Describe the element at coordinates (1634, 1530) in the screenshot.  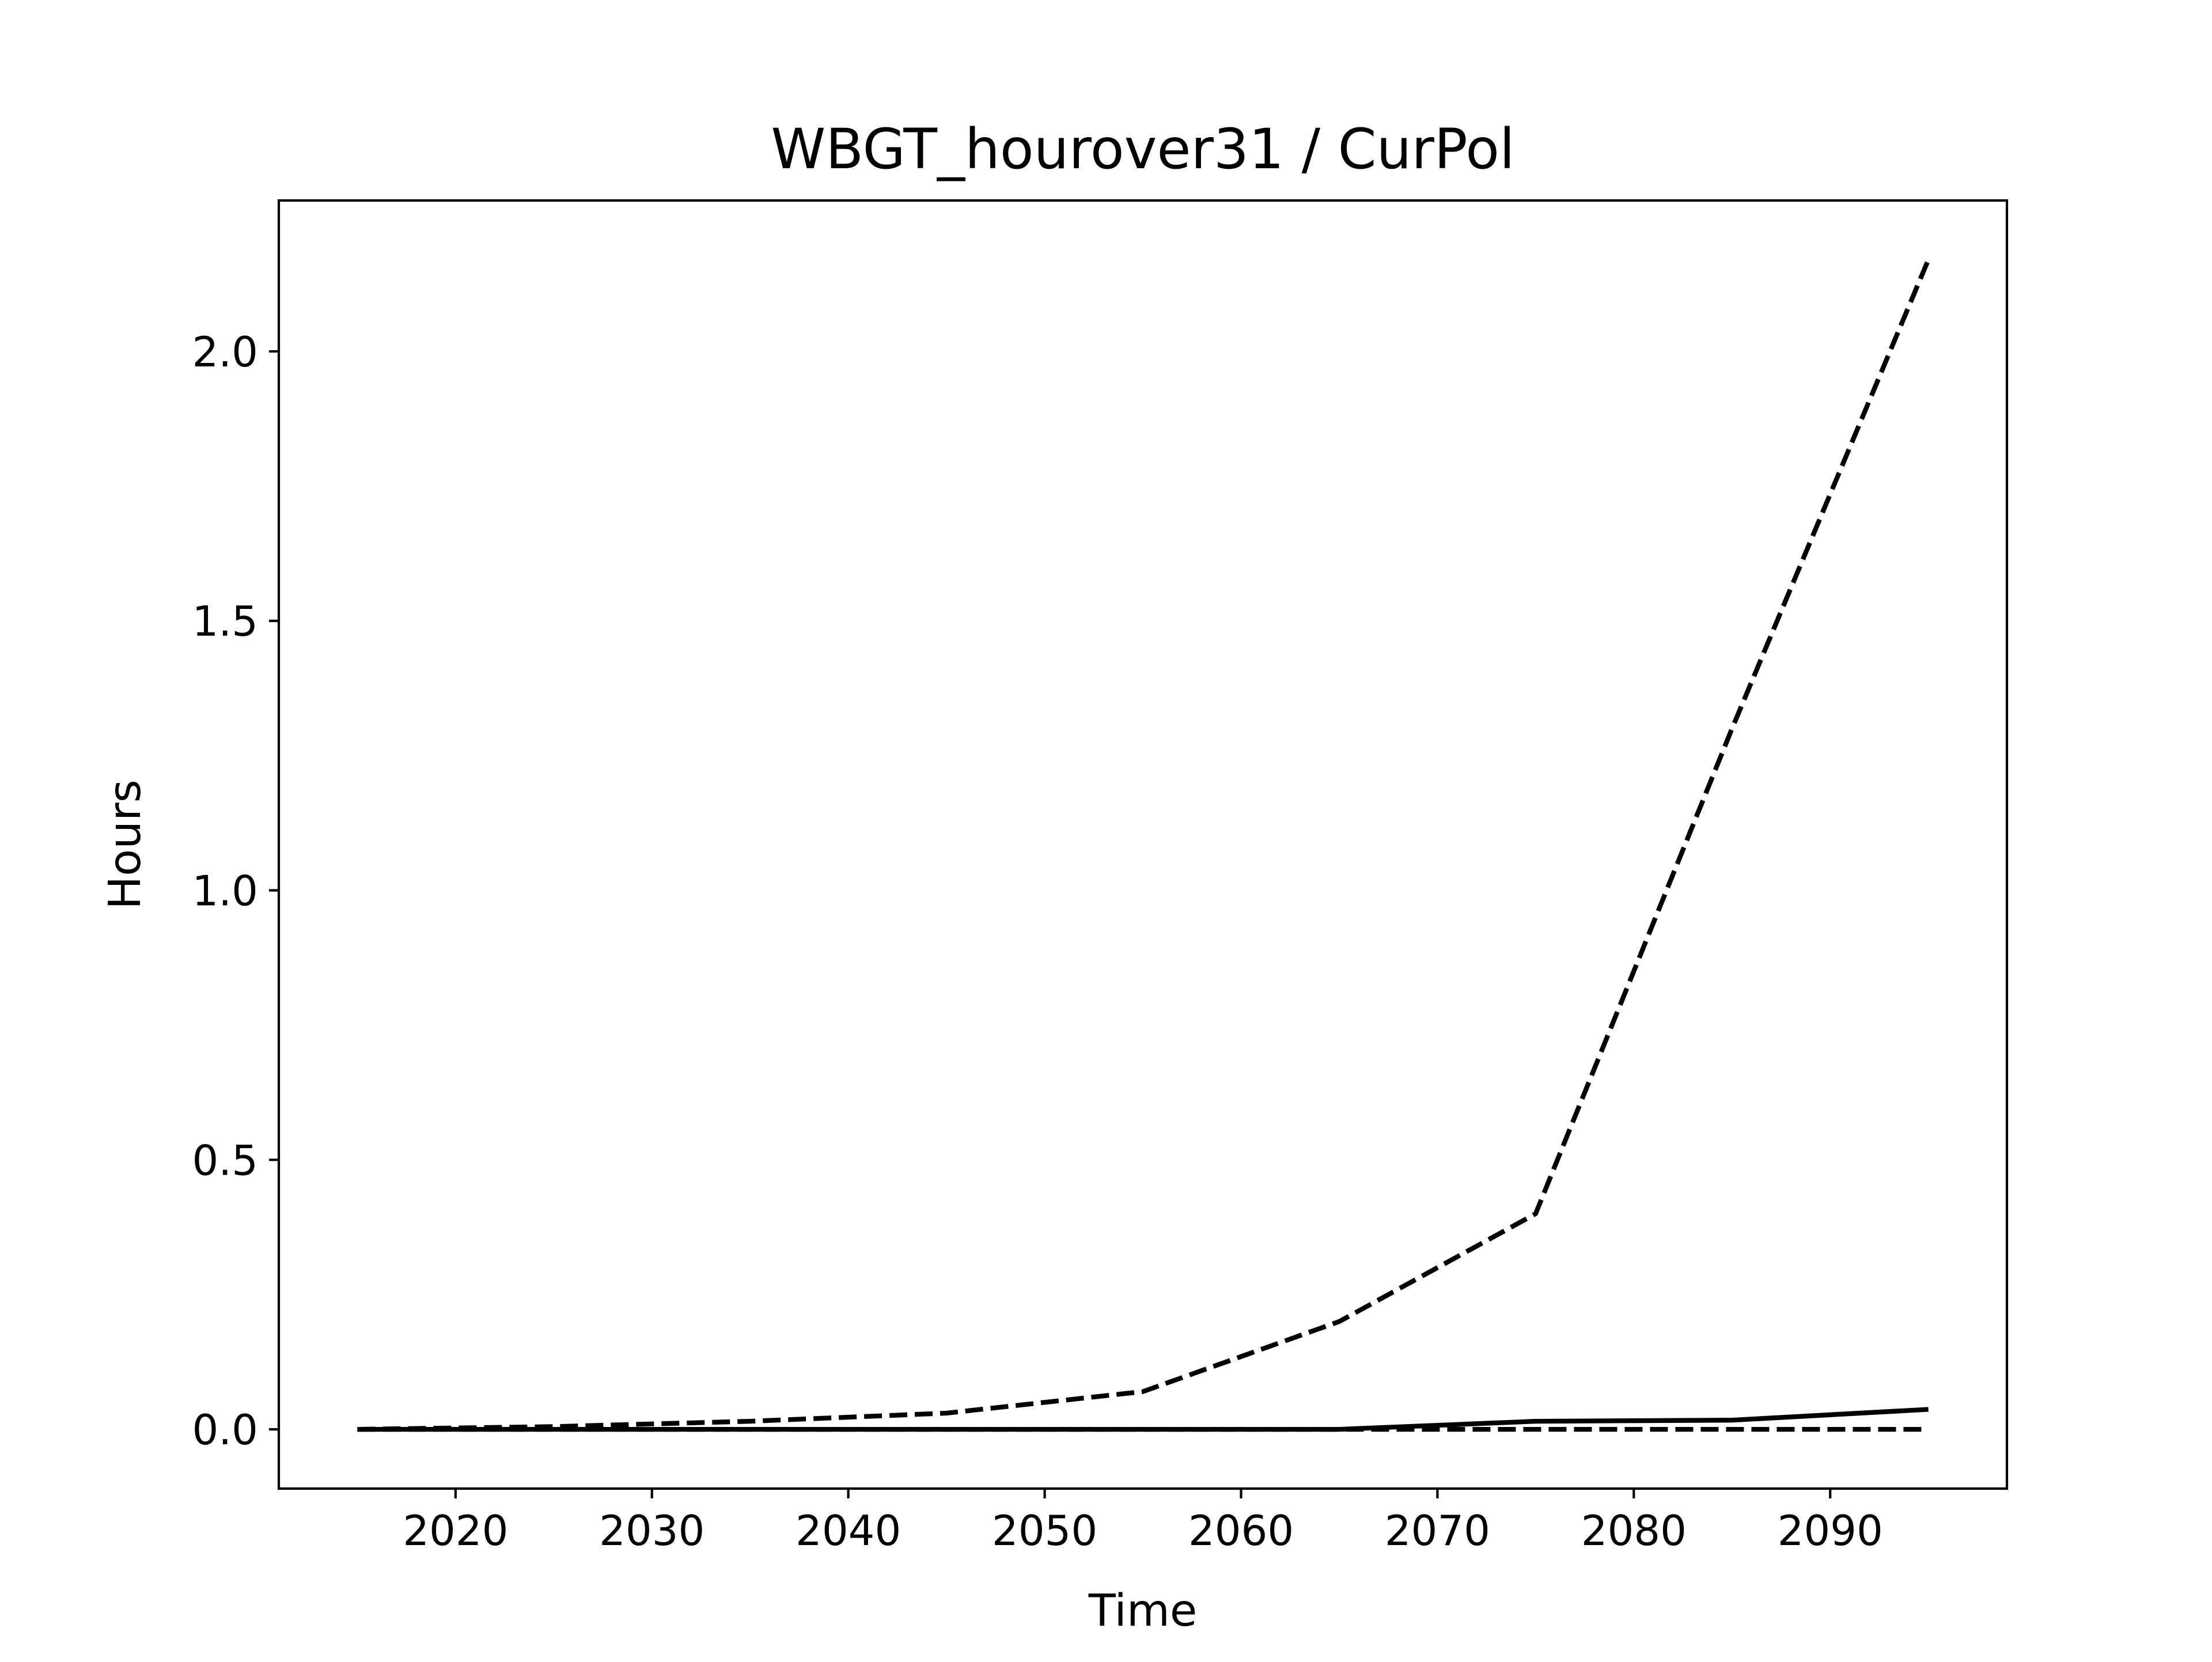
I see `x-tick-label: 2080` at that location.